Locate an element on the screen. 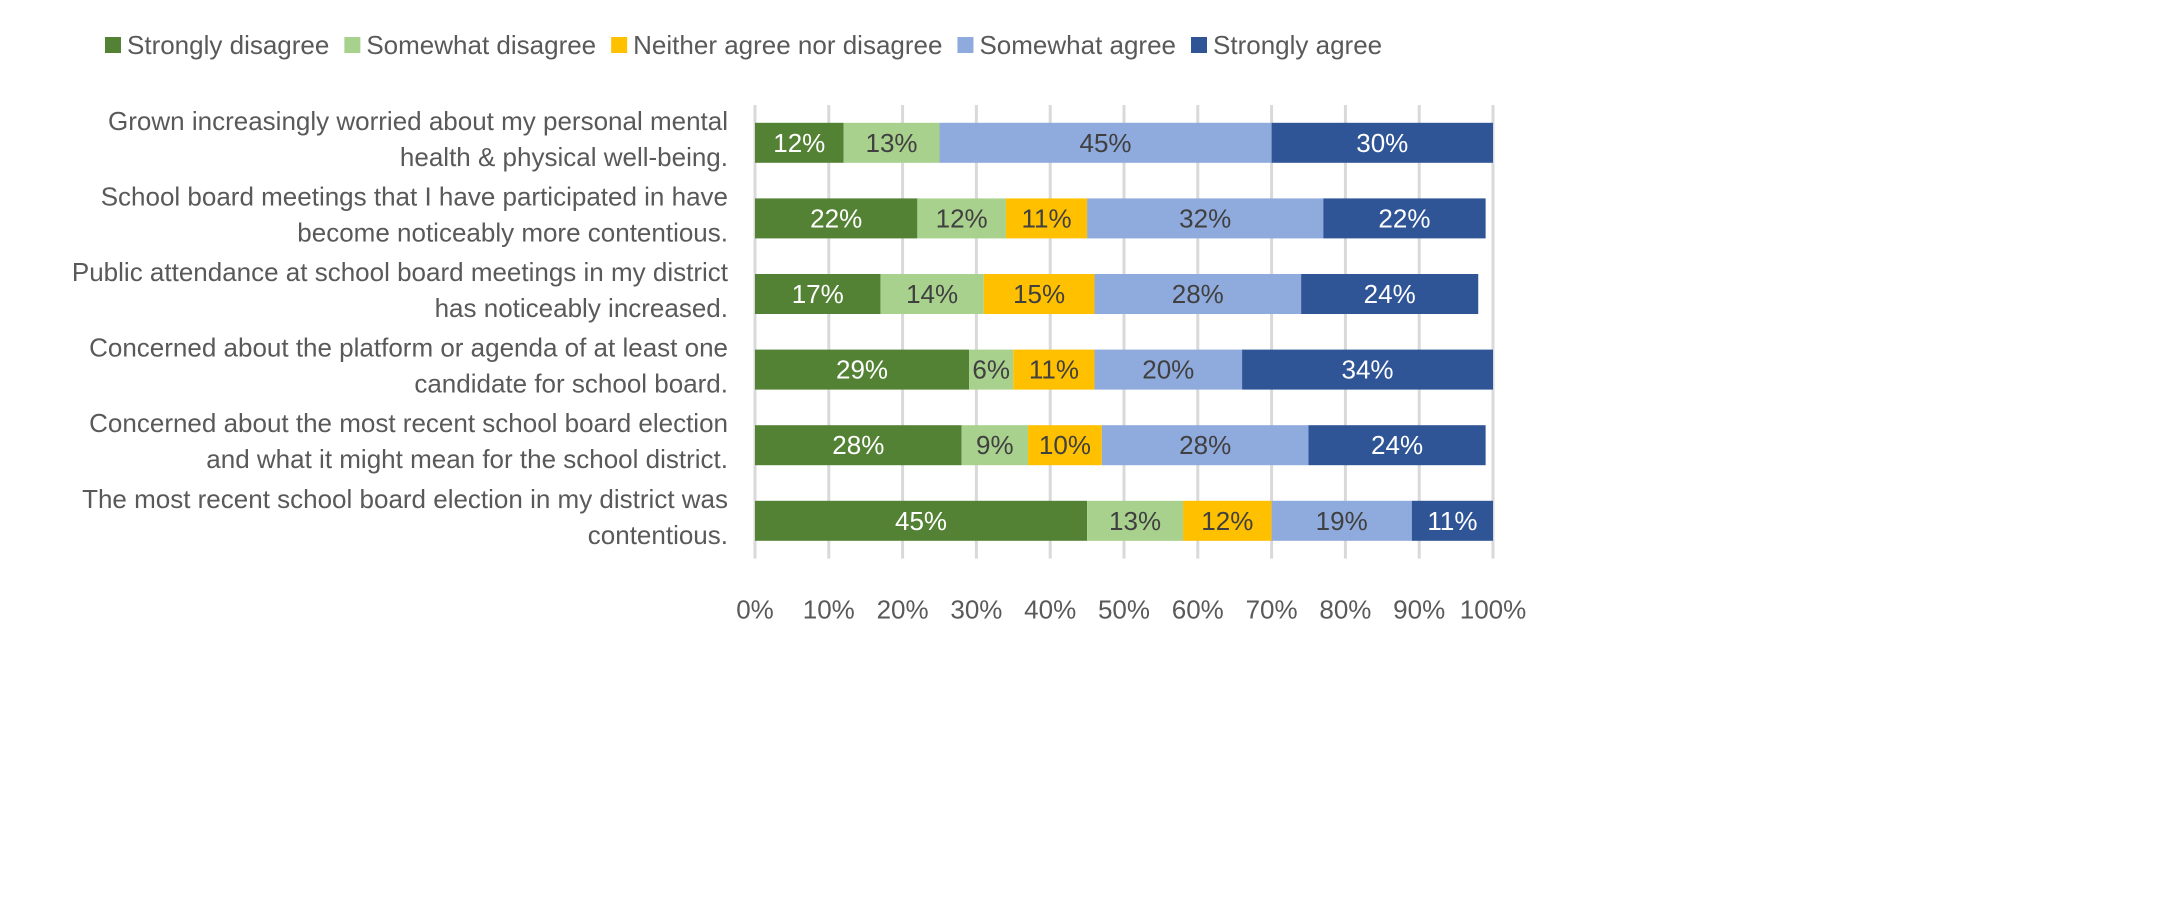 This screenshot has width=2158, height=924. x-tick-label: 80% is located at coordinates (1345, 610).